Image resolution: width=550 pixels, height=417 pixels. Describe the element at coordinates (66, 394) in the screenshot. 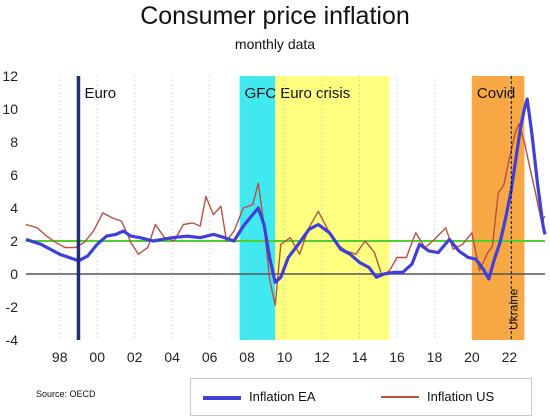

I see `source-note: Source: OECD` at that location.